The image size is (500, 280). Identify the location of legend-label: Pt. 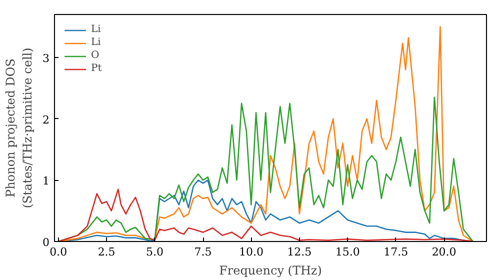
(97, 68).